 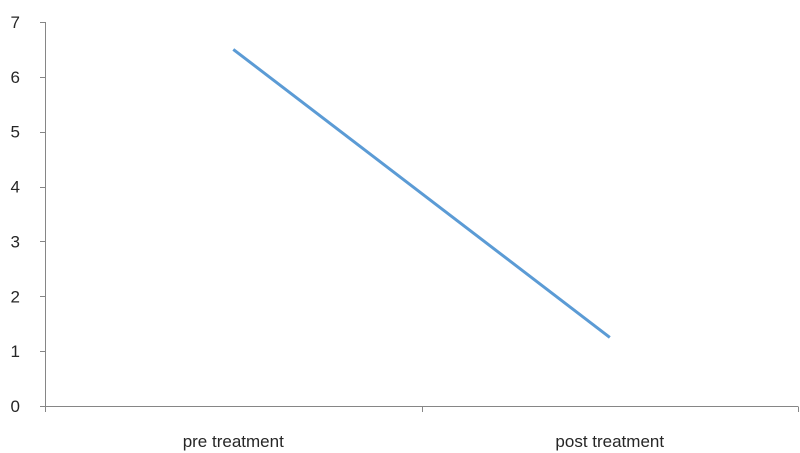 What do you see at coordinates (233, 441) in the screenshot?
I see `x-tick-label: pre treatment` at bounding box center [233, 441].